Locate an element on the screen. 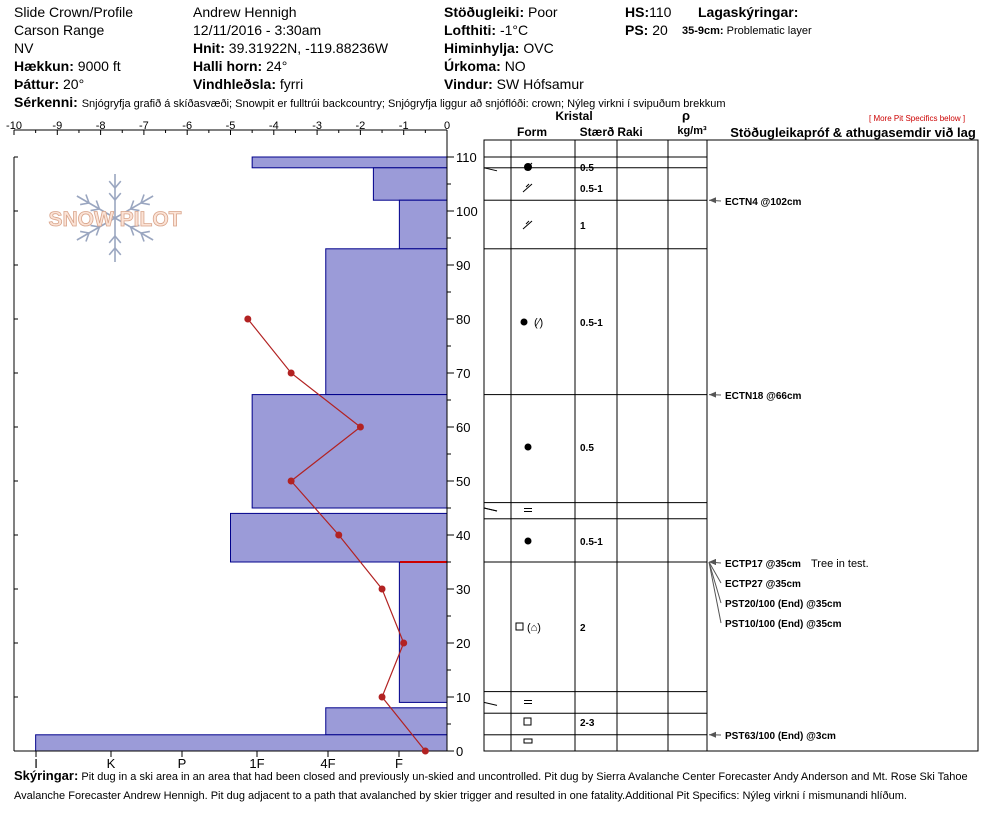 This screenshot has height=840, width=994. sky-row: Himinhylja: OVC is located at coordinates (499, 48).